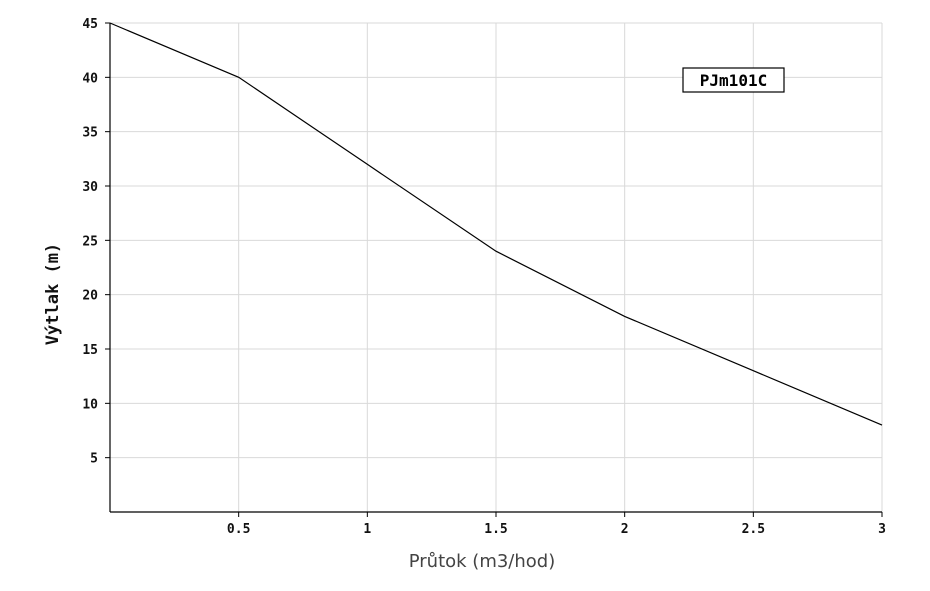 The width and height of the screenshot is (930, 591). I want to click on y-tick-label: 35, so click(90, 133).